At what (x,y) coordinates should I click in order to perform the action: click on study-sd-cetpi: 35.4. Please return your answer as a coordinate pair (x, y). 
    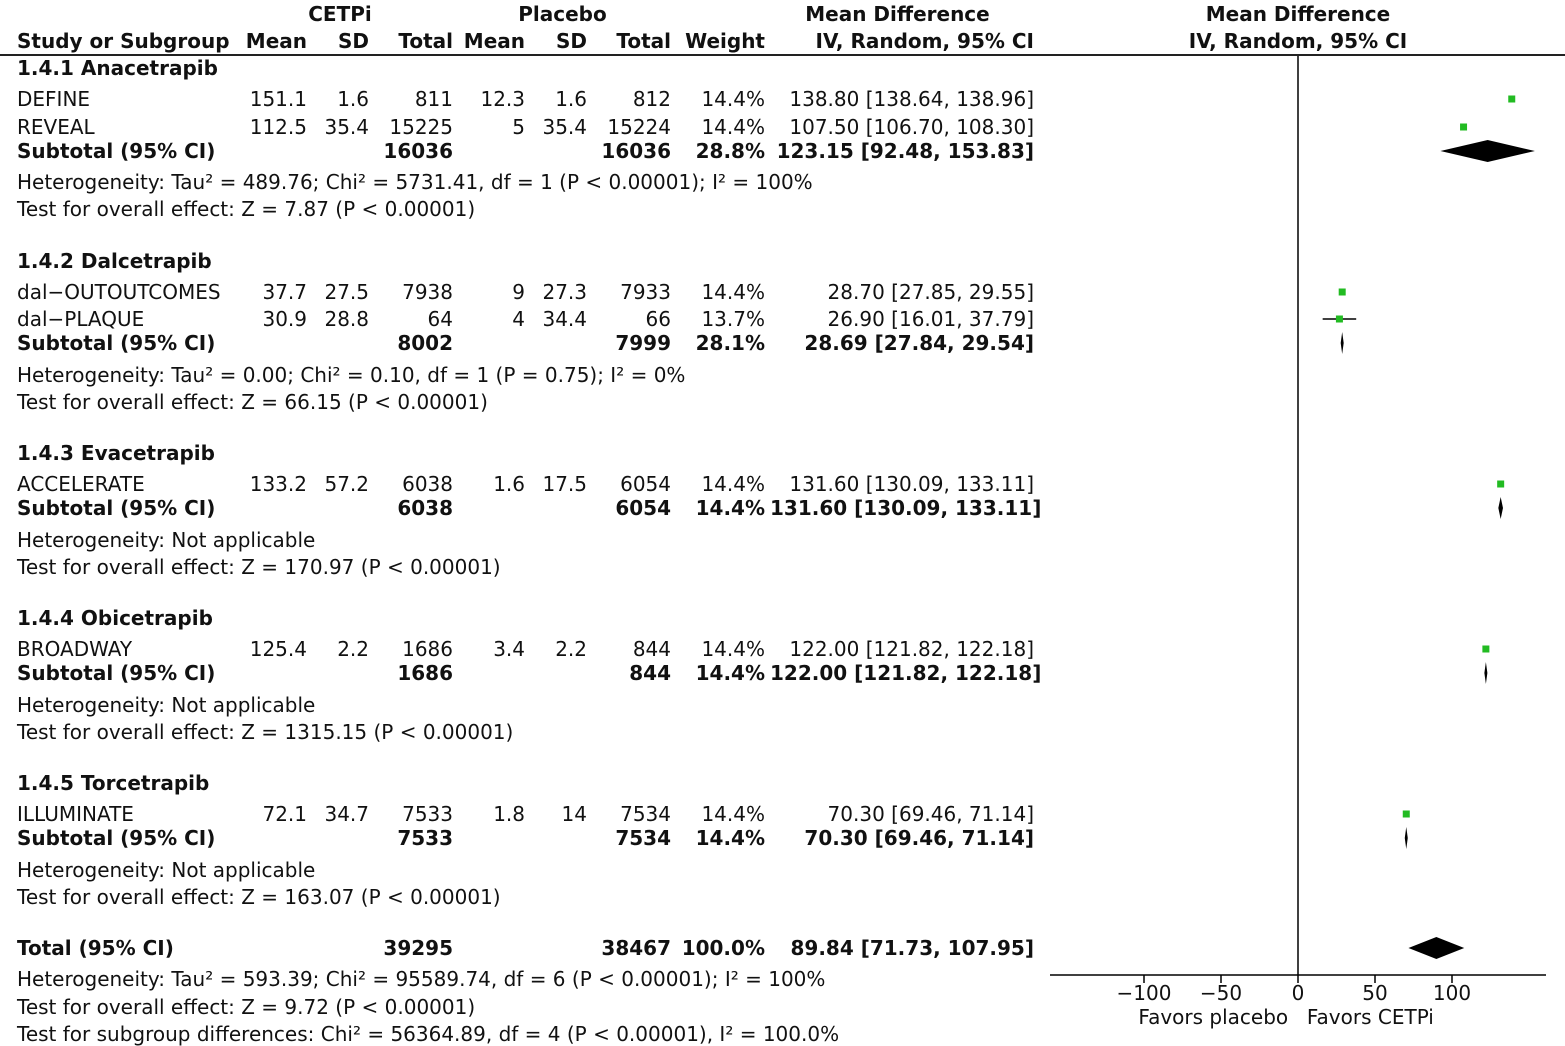
    Looking at the image, I should click on (346, 127).